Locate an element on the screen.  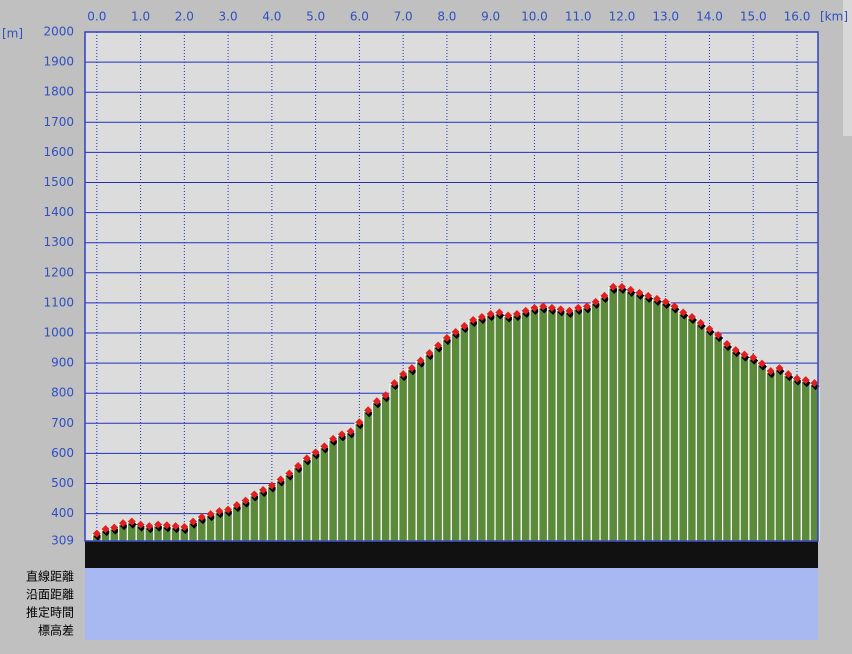
x-tick-label: 10.0 is located at coordinates (534, 17).